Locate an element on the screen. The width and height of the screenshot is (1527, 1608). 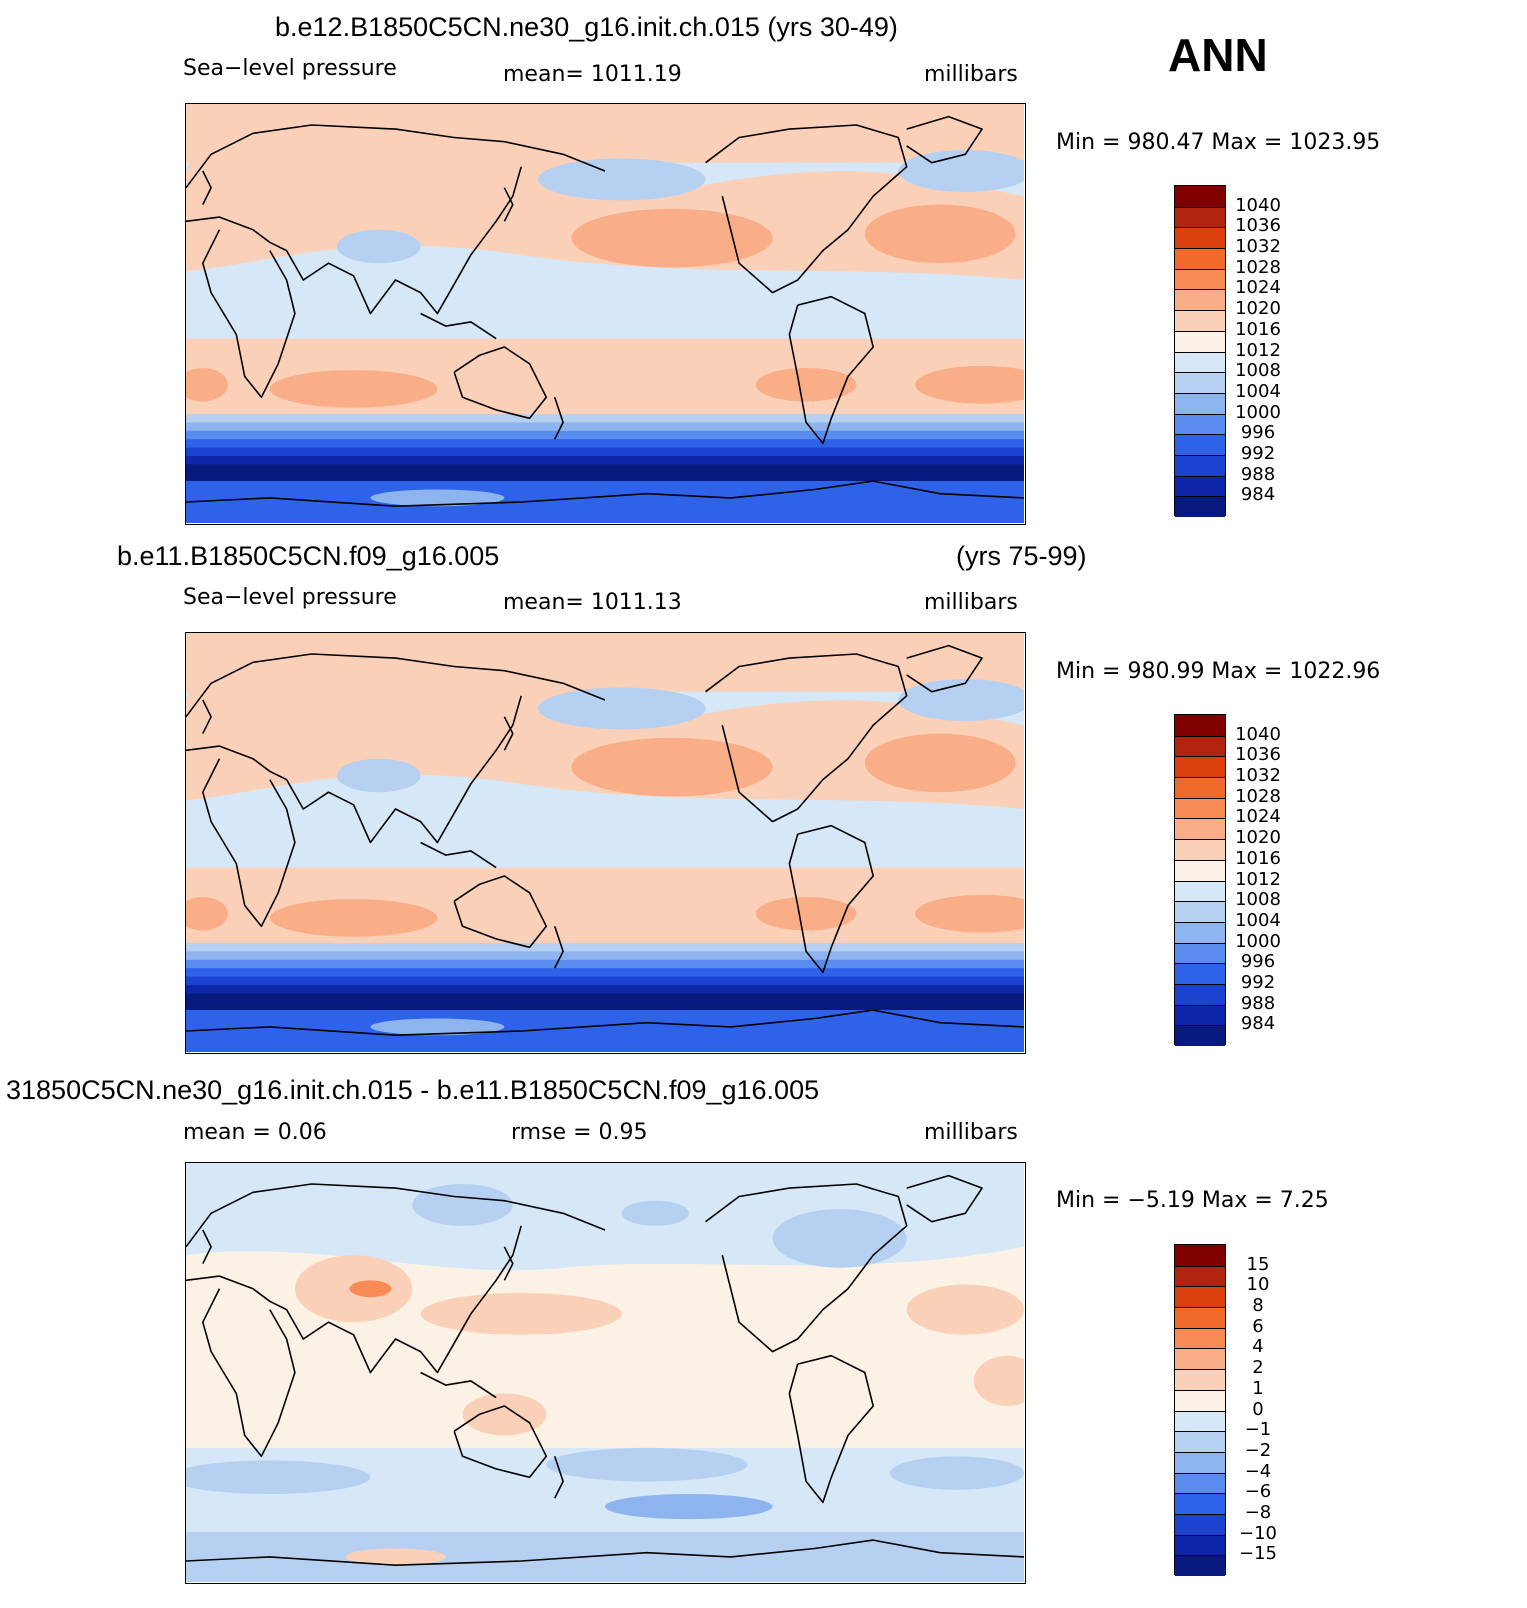
colorbar-label: 4 is located at coordinates (1258, 1347).